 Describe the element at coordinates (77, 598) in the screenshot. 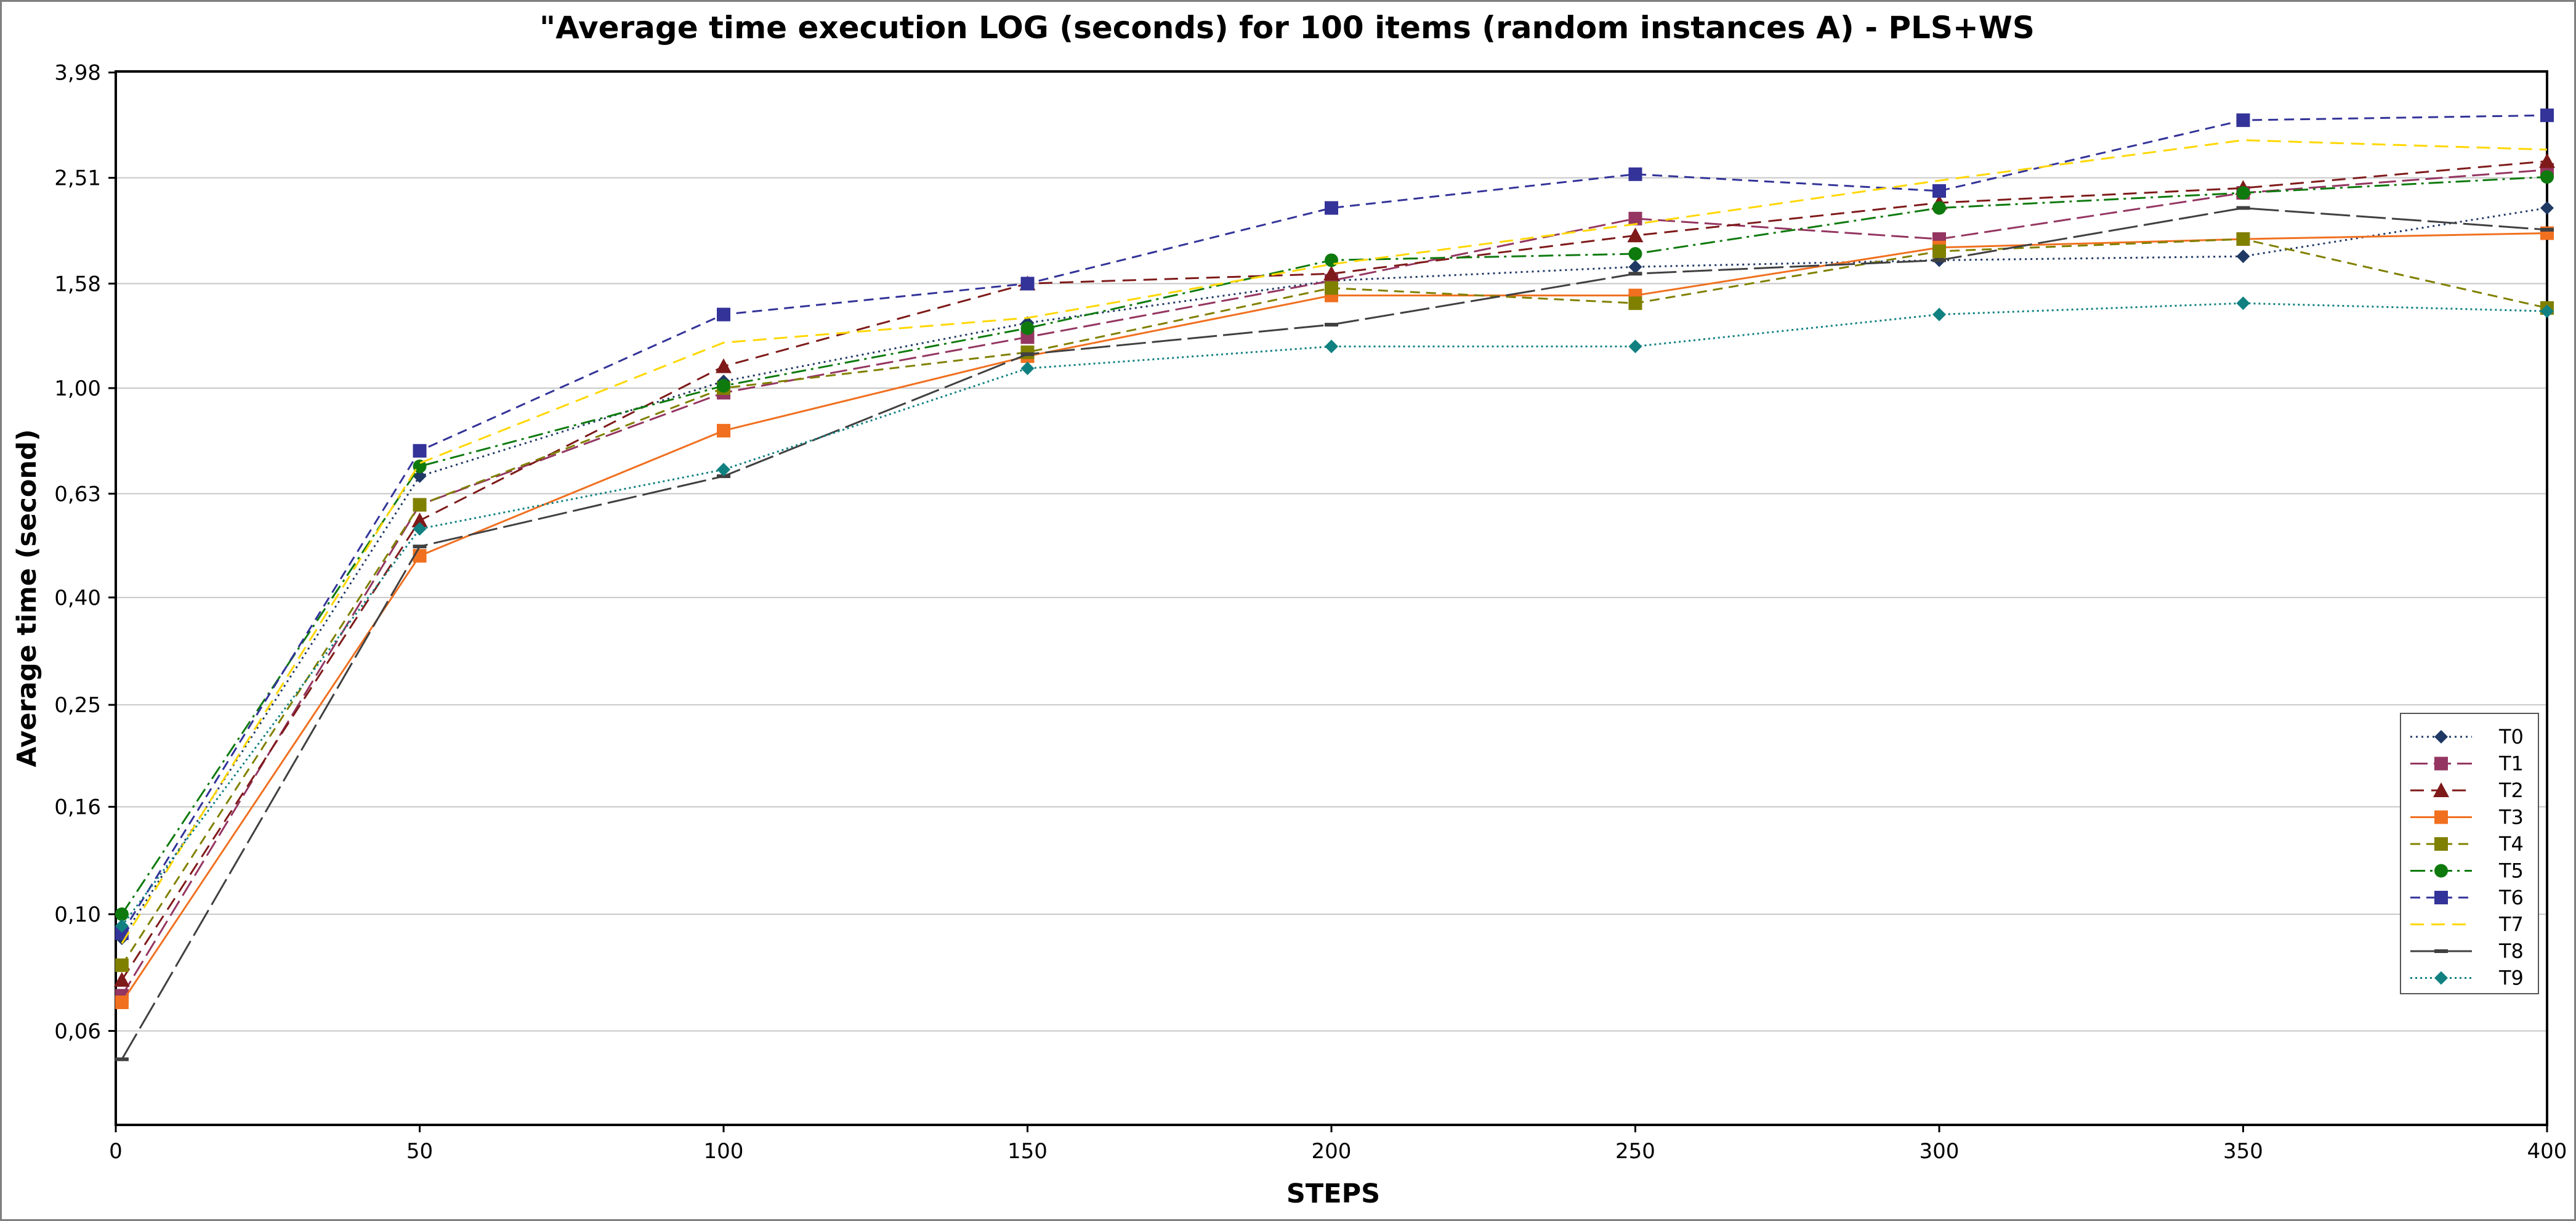

I see `y-tick-label: 0,40` at that location.